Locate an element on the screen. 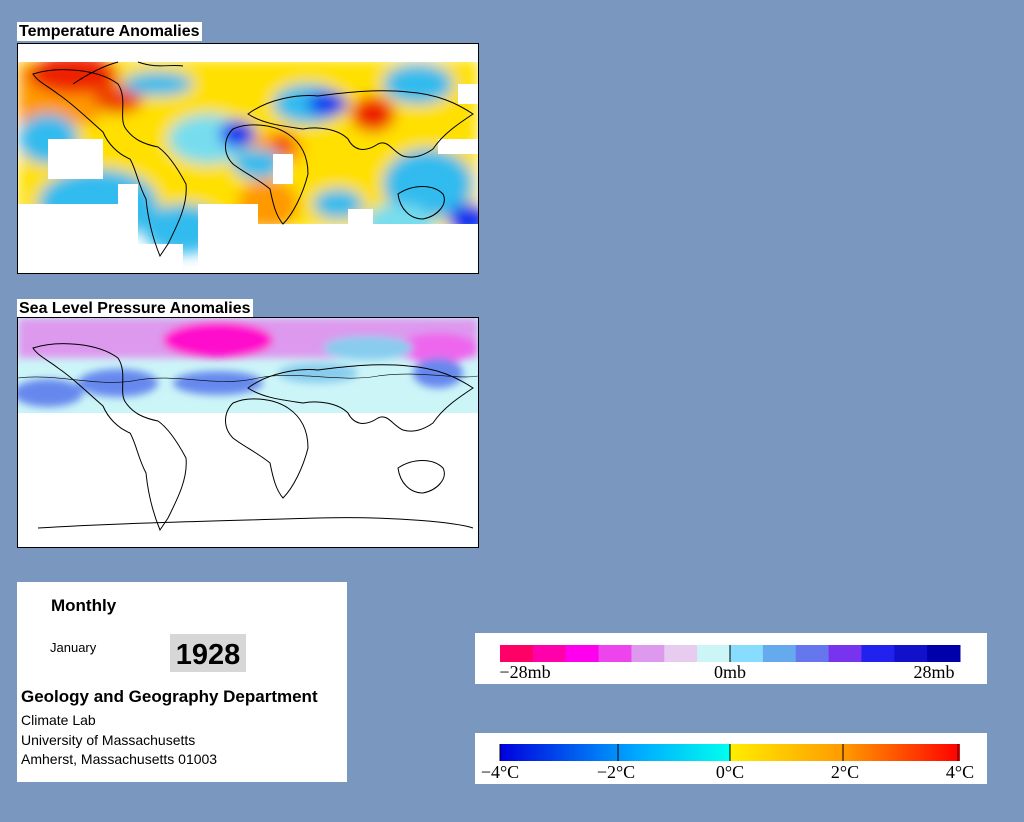 The height and width of the screenshot is (822, 1024). year-display: 1928 is located at coordinates (208, 653).